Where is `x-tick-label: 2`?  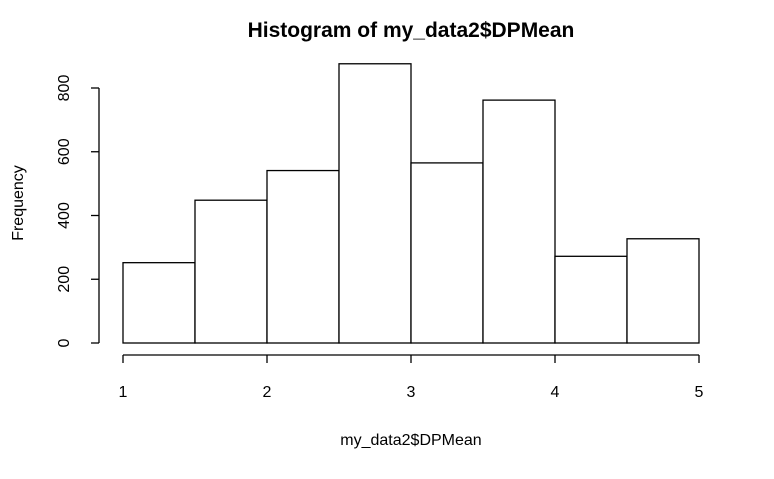
x-tick-label: 2 is located at coordinates (267, 392).